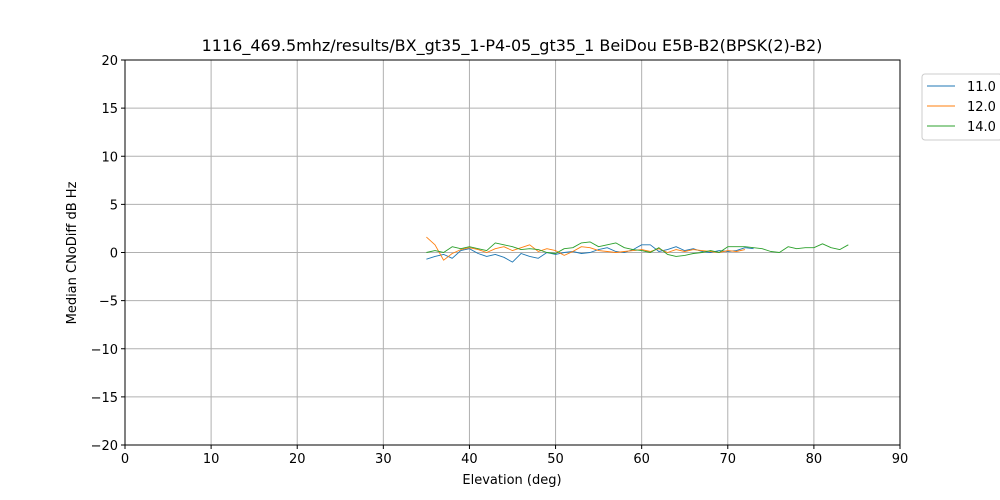  Describe the element at coordinates (900, 459) in the screenshot. I see `x-tick-label: 90` at that location.